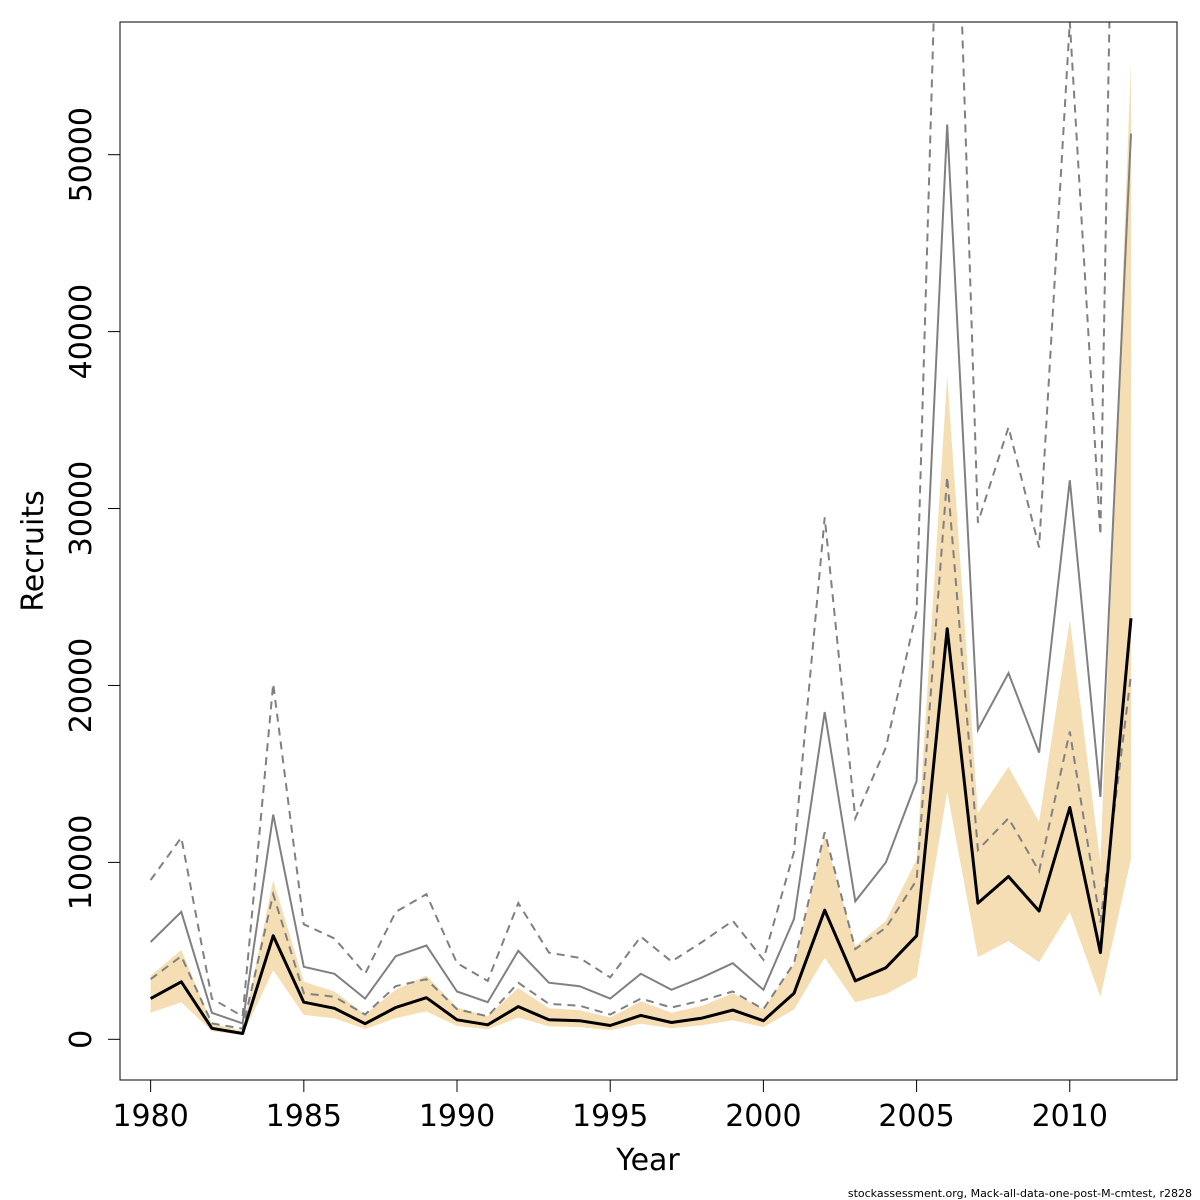 Image resolution: width=1200 pixels, height=1200 pixels. Describe the element at coordinates (1070, 1116) in the screenshot. I see `x-tick-label: 2010` at that location.